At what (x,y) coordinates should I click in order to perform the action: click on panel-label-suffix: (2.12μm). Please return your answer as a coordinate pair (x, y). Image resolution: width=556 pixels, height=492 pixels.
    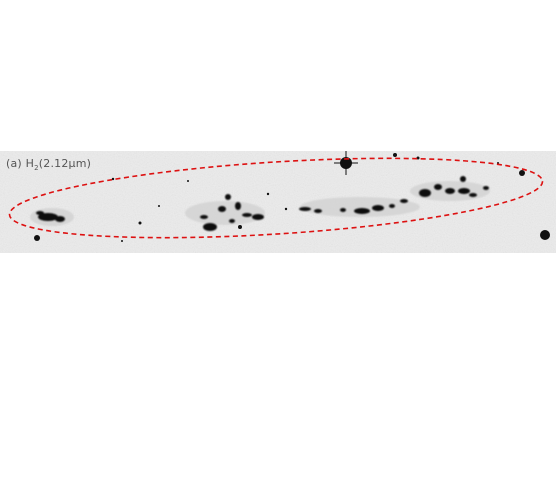
    Looking at the image, I should click on (65, 163).